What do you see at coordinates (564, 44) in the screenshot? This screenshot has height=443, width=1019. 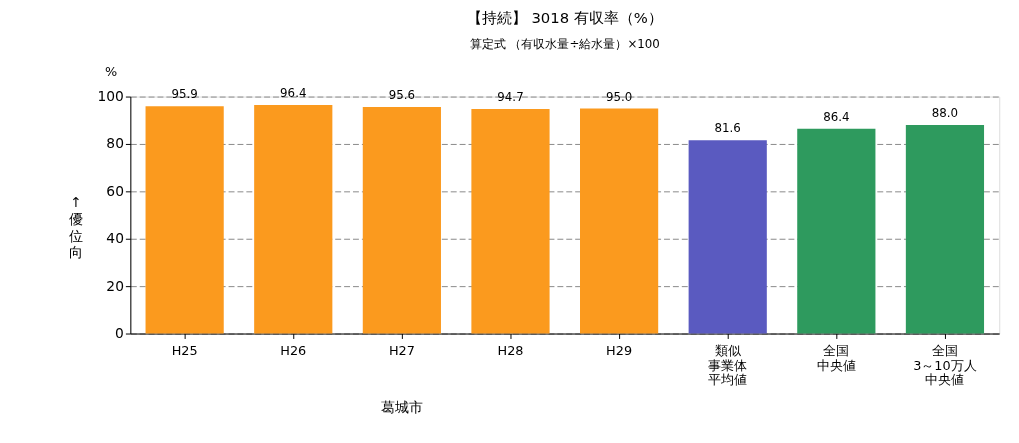 I see `chart-subtitle: 算定式 （有収水量÷給水量）×100` at bounding box center [564, 44].